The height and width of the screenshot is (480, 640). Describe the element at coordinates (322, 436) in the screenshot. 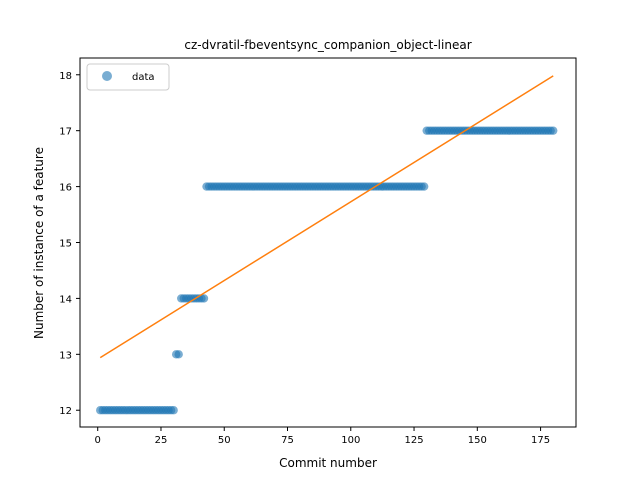

I see `x-axis: 0 25 50 75 100 125 150 175` at that location.